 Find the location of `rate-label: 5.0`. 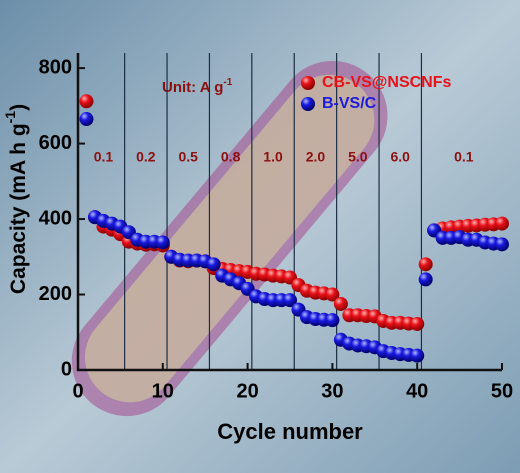

rate-label: 5.0 is located at coordinates (358, 157).